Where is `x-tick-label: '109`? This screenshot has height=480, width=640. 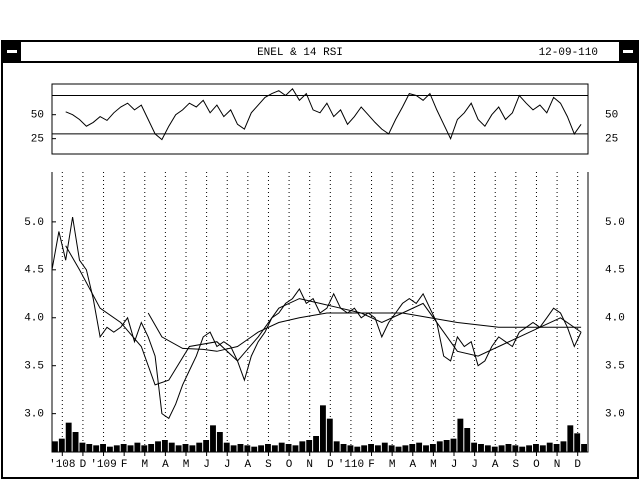
x-tick-label: '109 is located at coordinates (103, 465).